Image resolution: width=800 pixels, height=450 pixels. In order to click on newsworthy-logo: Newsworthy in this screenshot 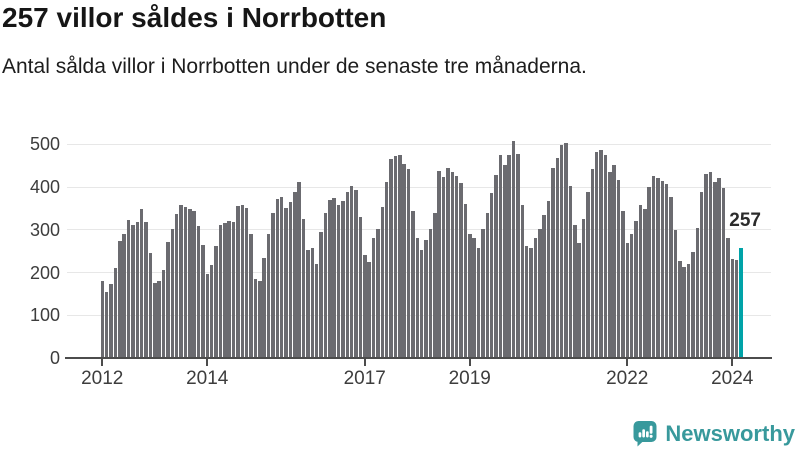, I will do `click(713, 433)`.